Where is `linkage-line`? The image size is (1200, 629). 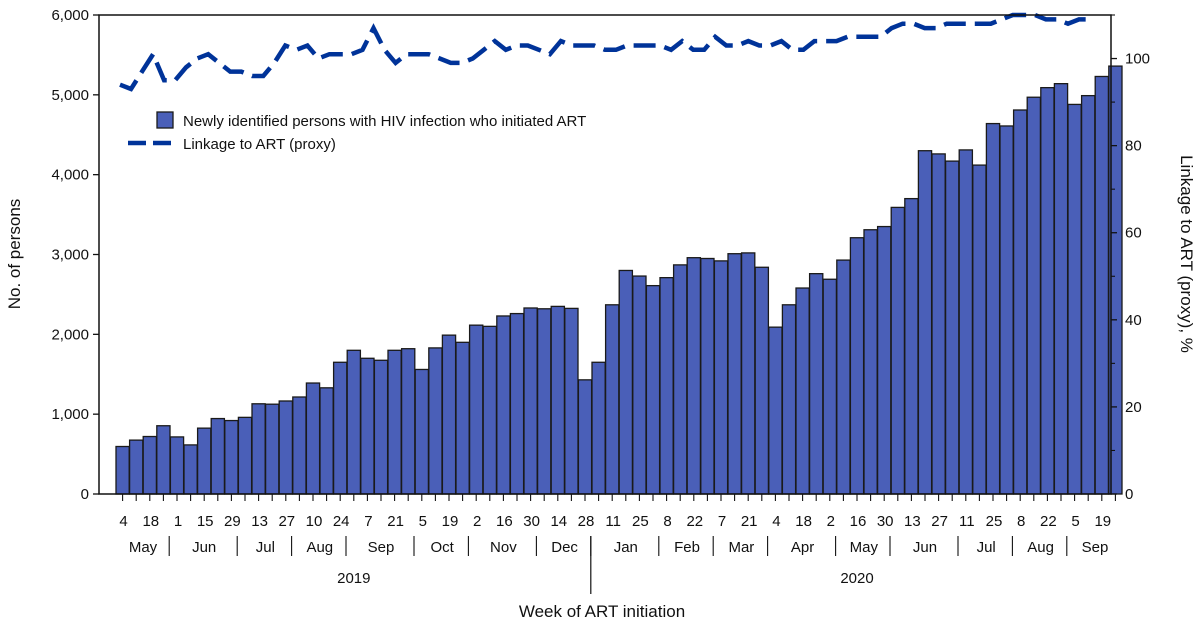
linkage-line is located at coordinates (604, 52).